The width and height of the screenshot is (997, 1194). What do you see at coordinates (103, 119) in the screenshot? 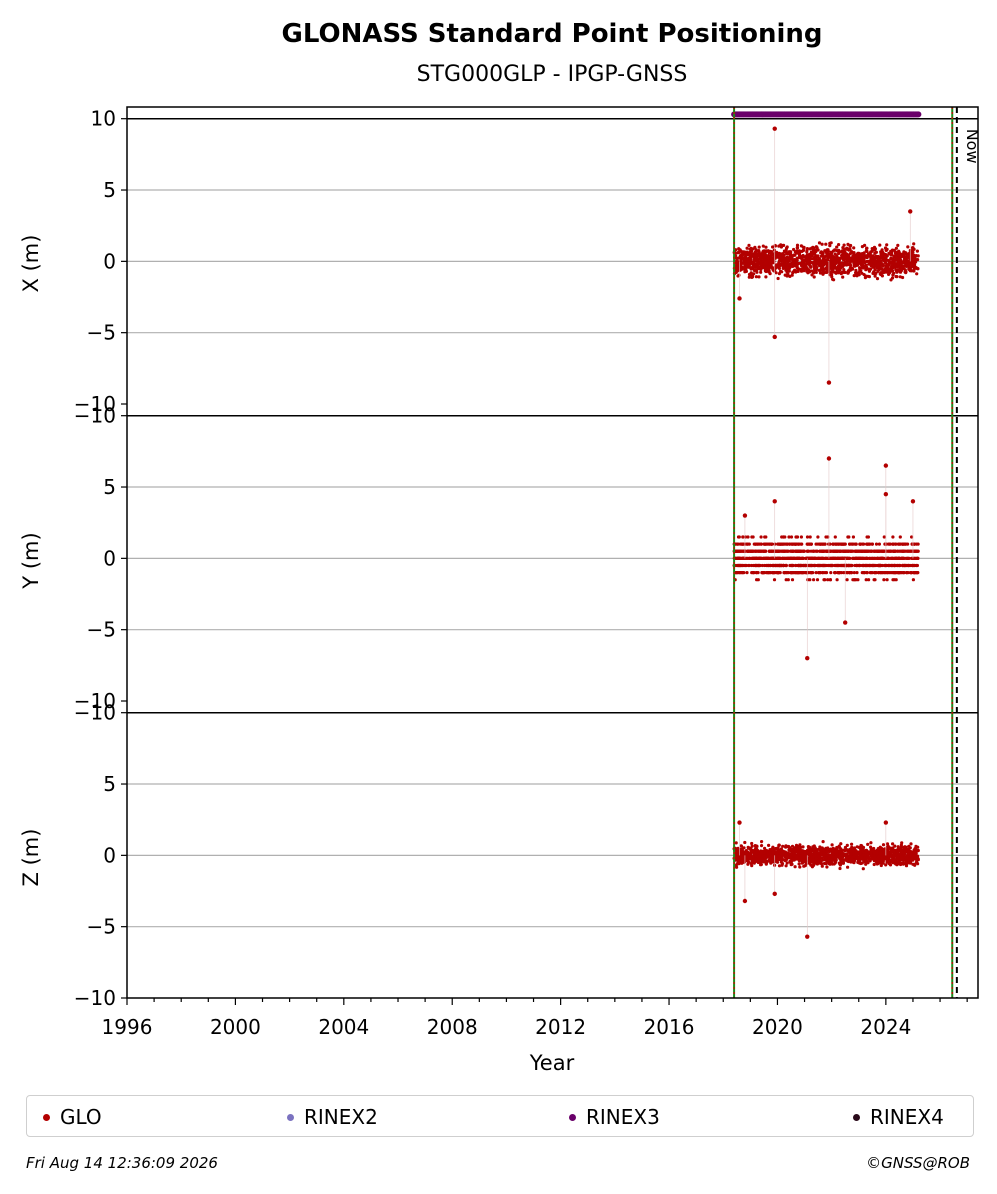
I see `y-tick-label: 10` at bounding box center [103, 119].